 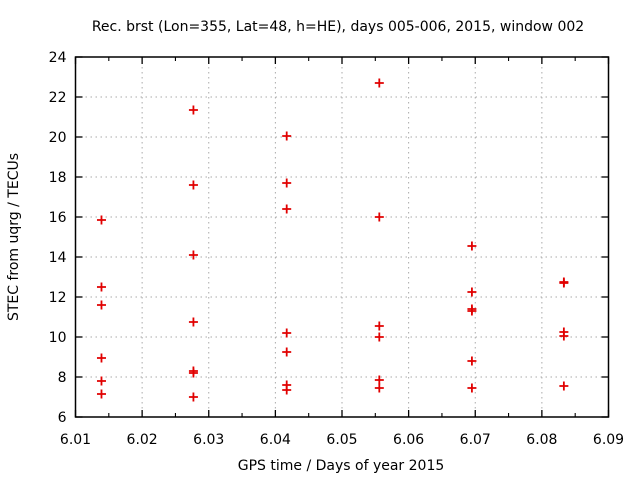 I want to click on x-tick-label: 6.02, so click(x=142, y=440).